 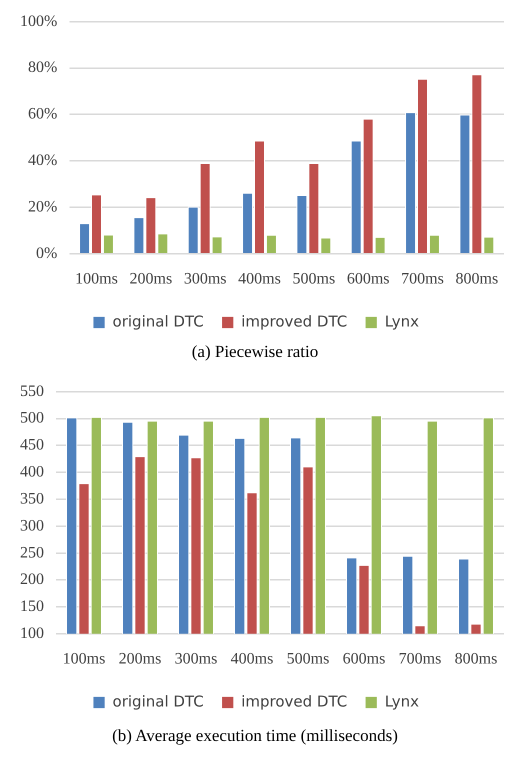 I want to click on y-tick-label: 400, so click(x=32, y=472).